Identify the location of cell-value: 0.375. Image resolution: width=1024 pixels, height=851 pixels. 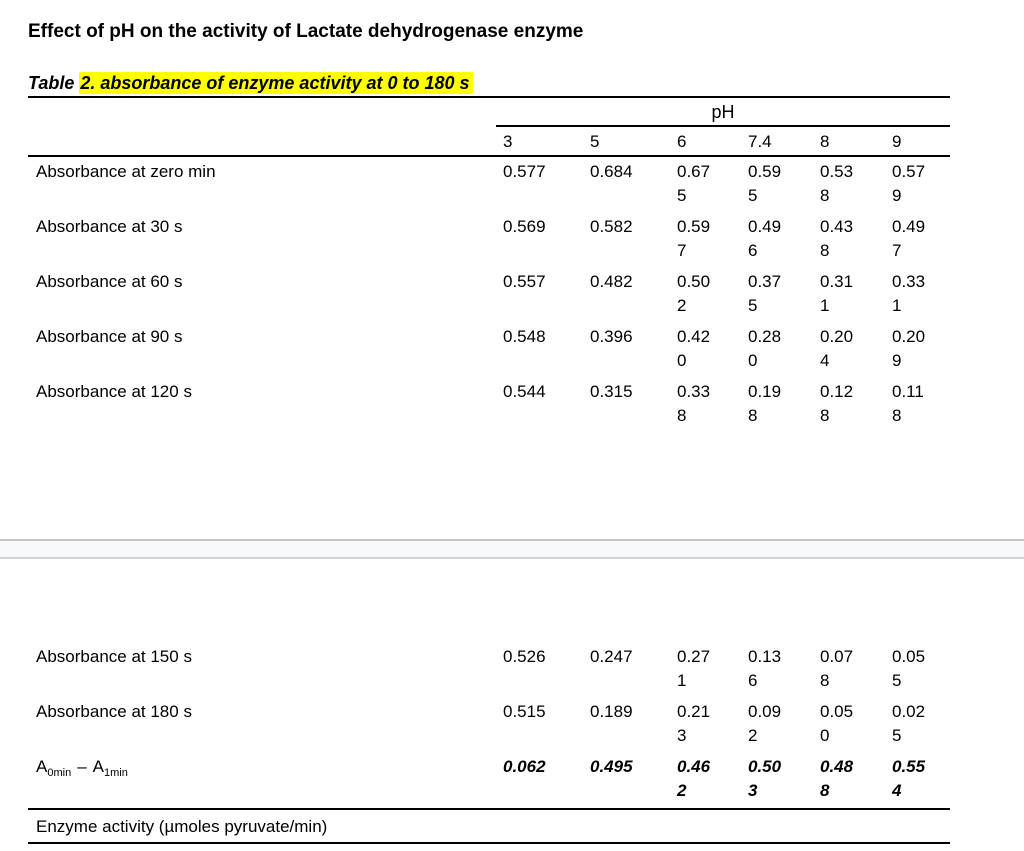
(765, 293).